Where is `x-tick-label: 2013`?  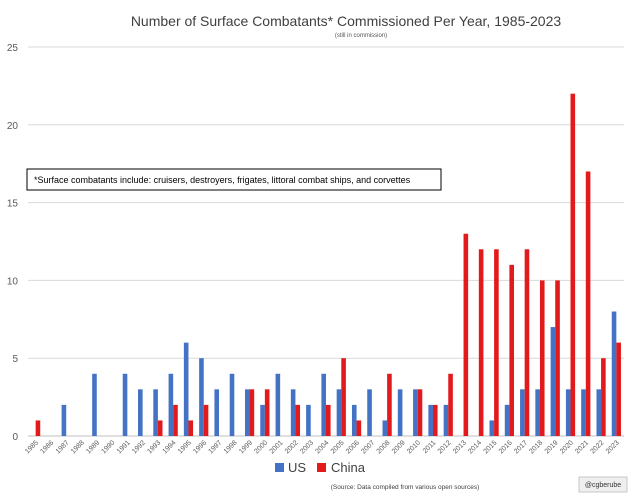
x-tick-label: 2013 is located at coordinates (460, 447).